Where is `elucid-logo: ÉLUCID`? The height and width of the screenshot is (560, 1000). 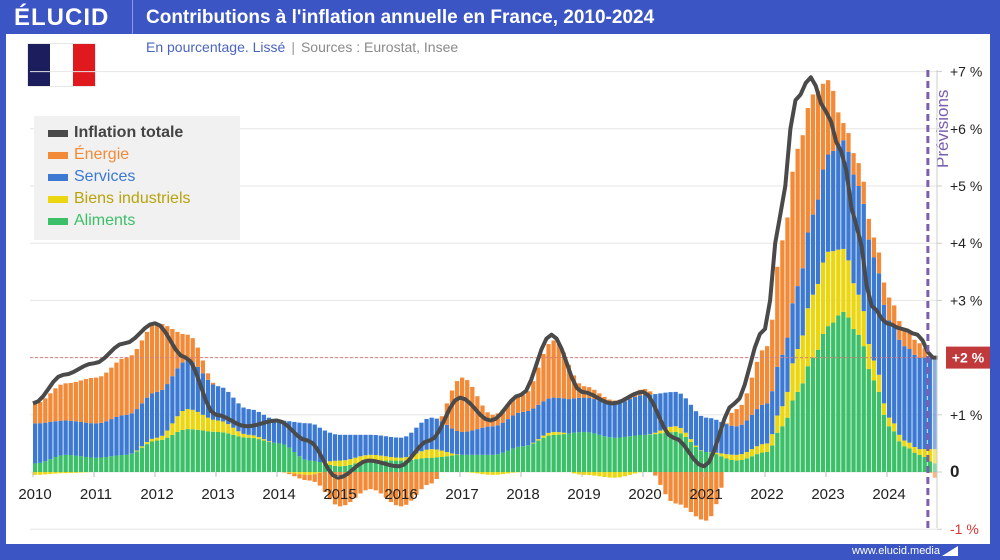 elucid-logo: ÉLUCID is located at coordinates (62, 17).